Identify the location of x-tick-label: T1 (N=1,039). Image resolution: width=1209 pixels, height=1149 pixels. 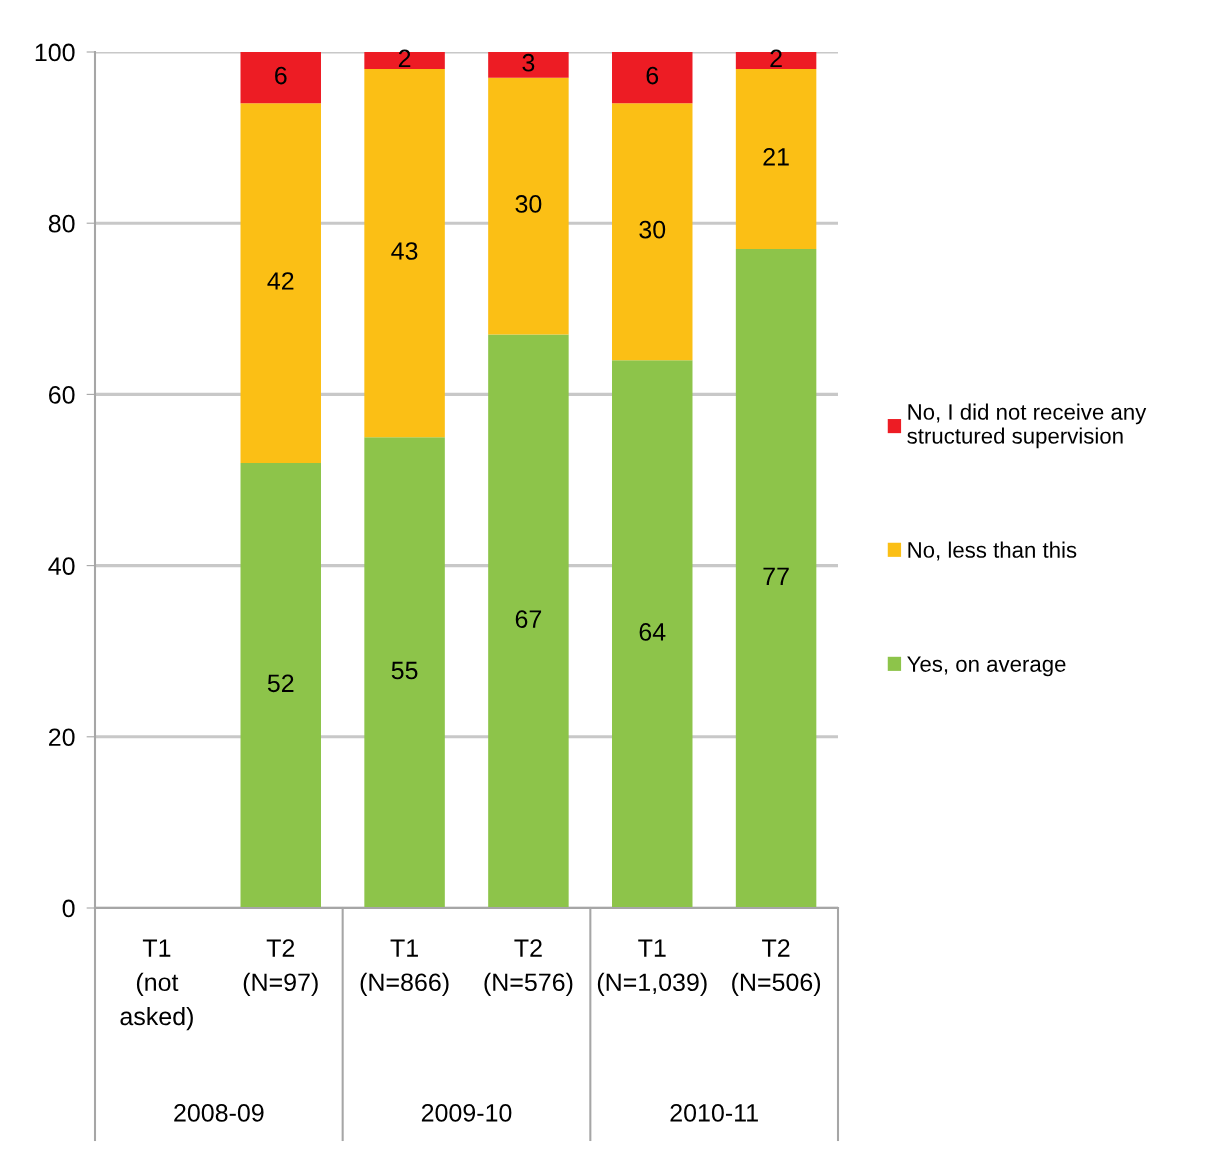
(652, 968).